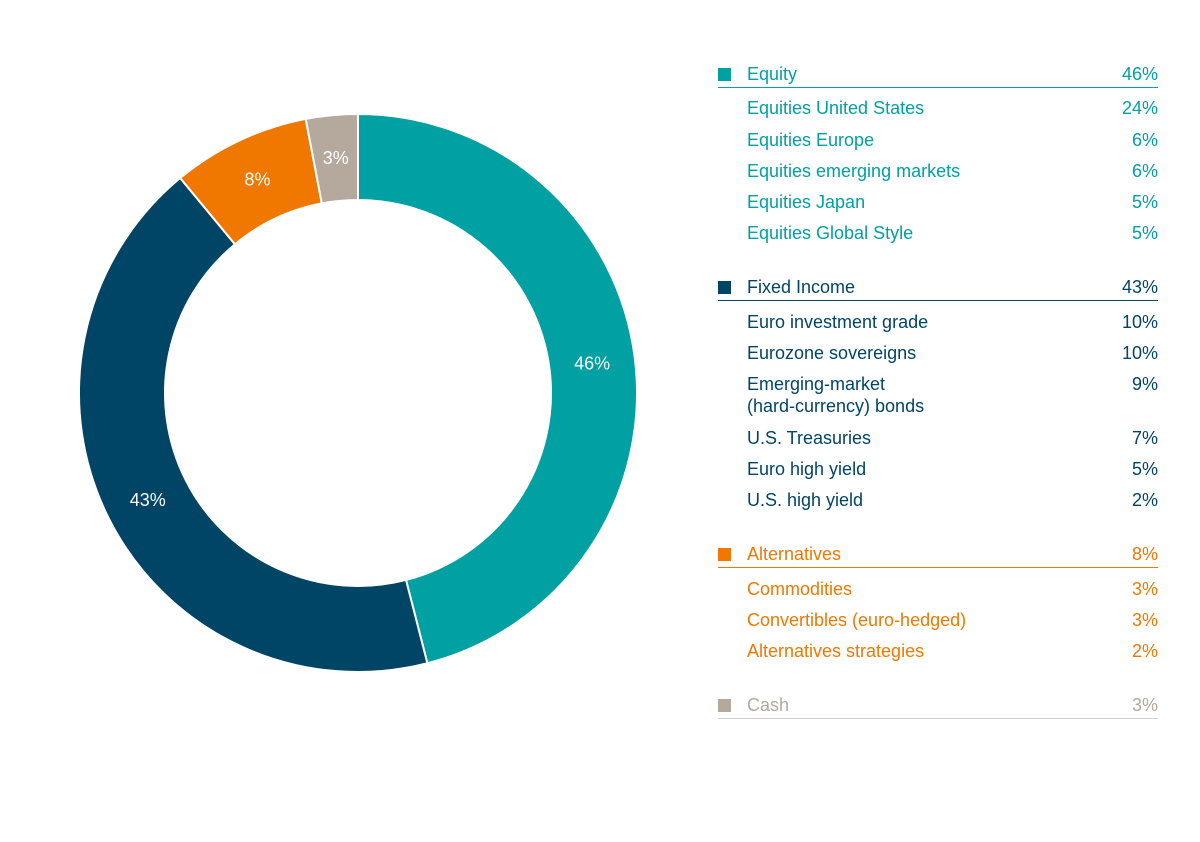  I want to click on legend-item: Equities Global Style 5%, so click(938, 233).